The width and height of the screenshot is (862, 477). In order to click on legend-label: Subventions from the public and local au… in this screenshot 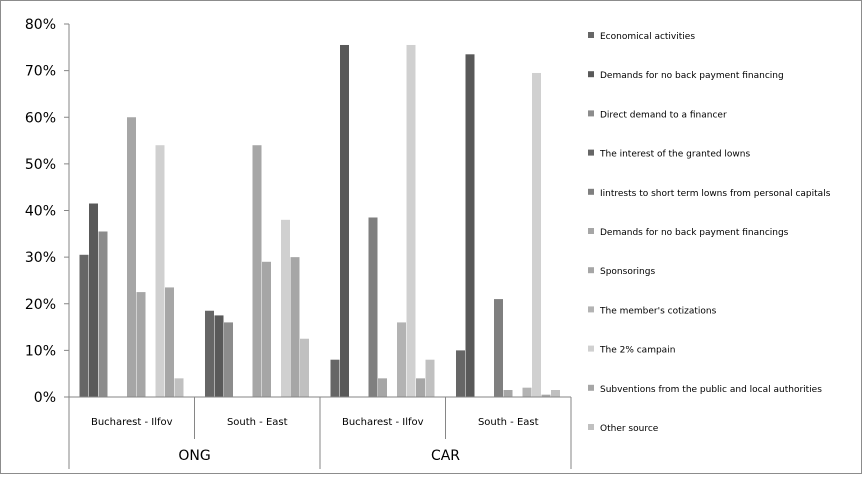, I will do `click(711, 390)`.